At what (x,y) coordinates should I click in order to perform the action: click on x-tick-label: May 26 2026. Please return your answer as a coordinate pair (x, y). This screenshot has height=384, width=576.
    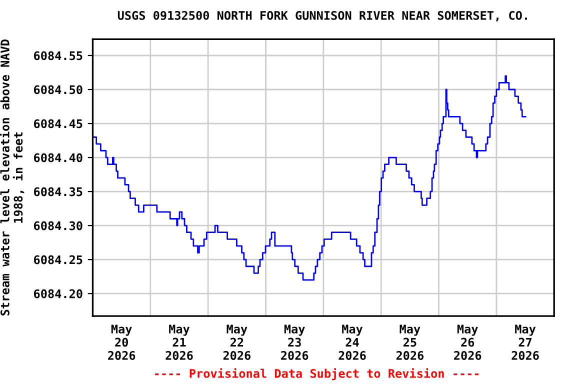
    Looking at the image, I should click on (468, 342).